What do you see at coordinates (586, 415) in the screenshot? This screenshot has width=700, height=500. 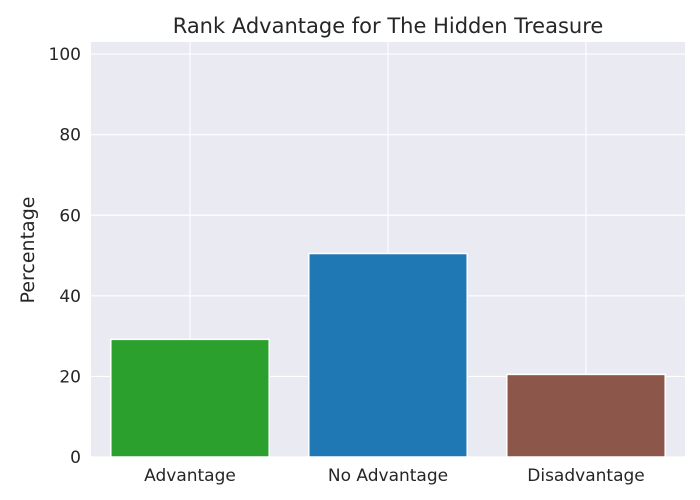 I see `bar-disadvantage` at bounding box center [586, 415].